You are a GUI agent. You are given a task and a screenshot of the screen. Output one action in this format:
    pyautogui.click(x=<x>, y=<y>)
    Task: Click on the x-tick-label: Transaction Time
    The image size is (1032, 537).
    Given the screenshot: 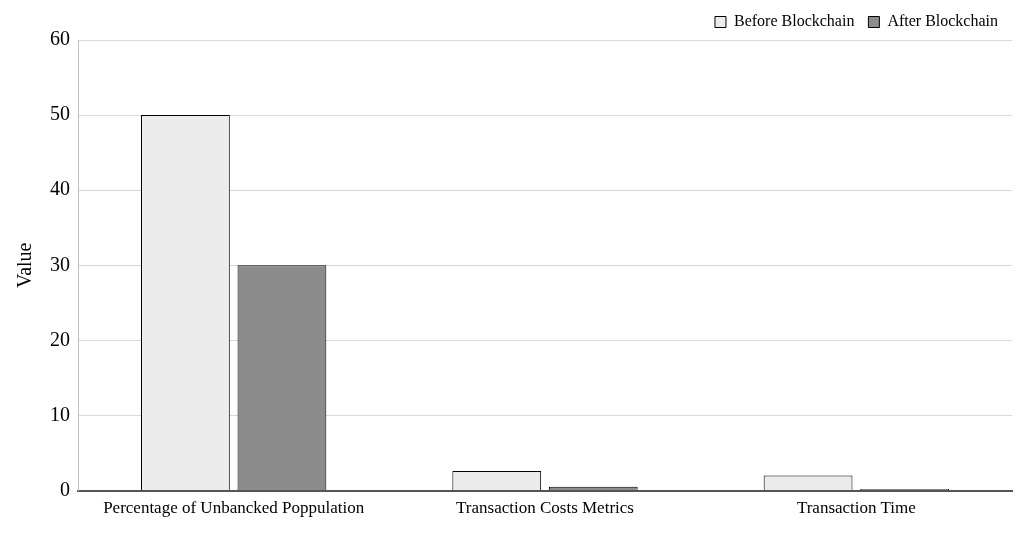 What is the action you would take?
    pyautogui.click(x=856, y=508)
    